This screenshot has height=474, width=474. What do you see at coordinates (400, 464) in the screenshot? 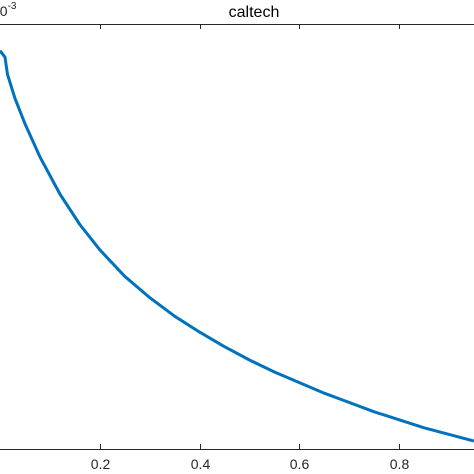
I see `x-tick-label: 0.8` at bounding box center [400, 464].